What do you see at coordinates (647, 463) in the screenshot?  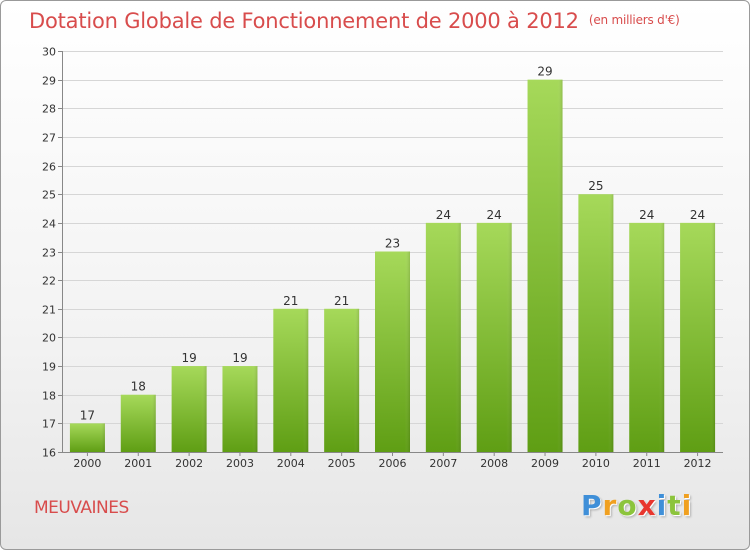 I see `x-tick-label: 2011` at bounding box center [647, 463].